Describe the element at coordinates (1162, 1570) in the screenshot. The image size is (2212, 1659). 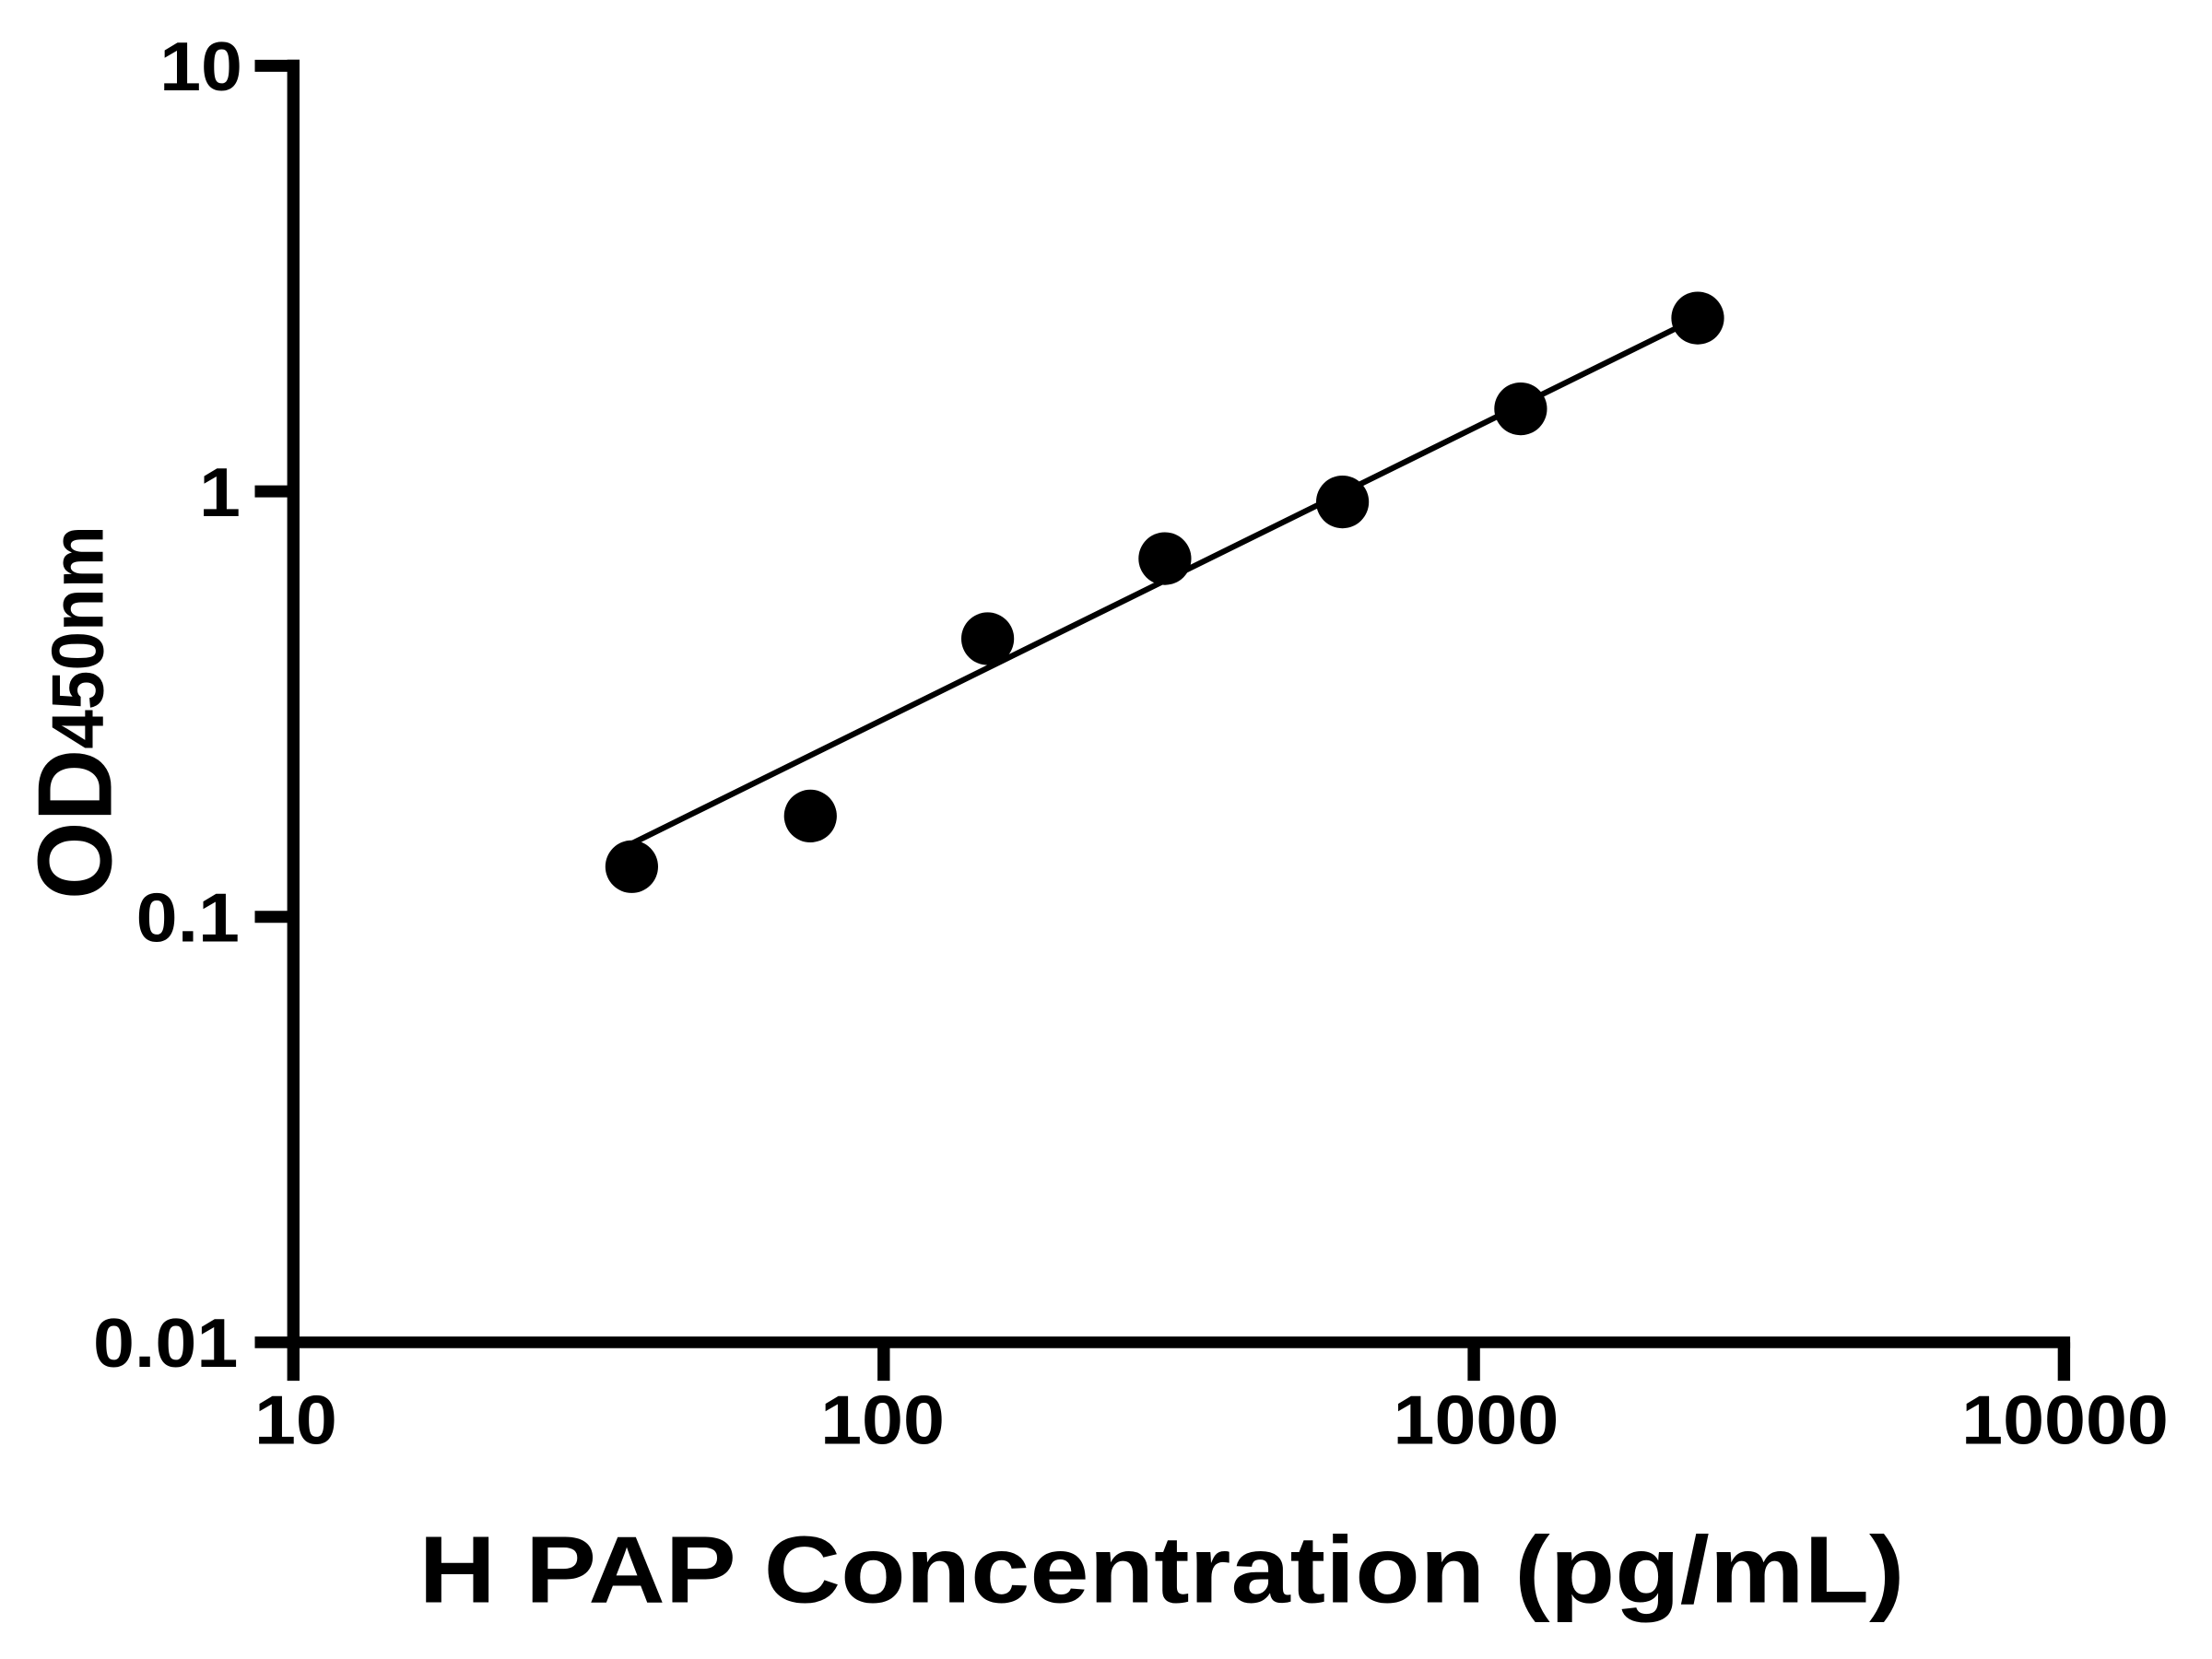
I see `svg-text: H PAP Concentration (pg/mL)` at that location.